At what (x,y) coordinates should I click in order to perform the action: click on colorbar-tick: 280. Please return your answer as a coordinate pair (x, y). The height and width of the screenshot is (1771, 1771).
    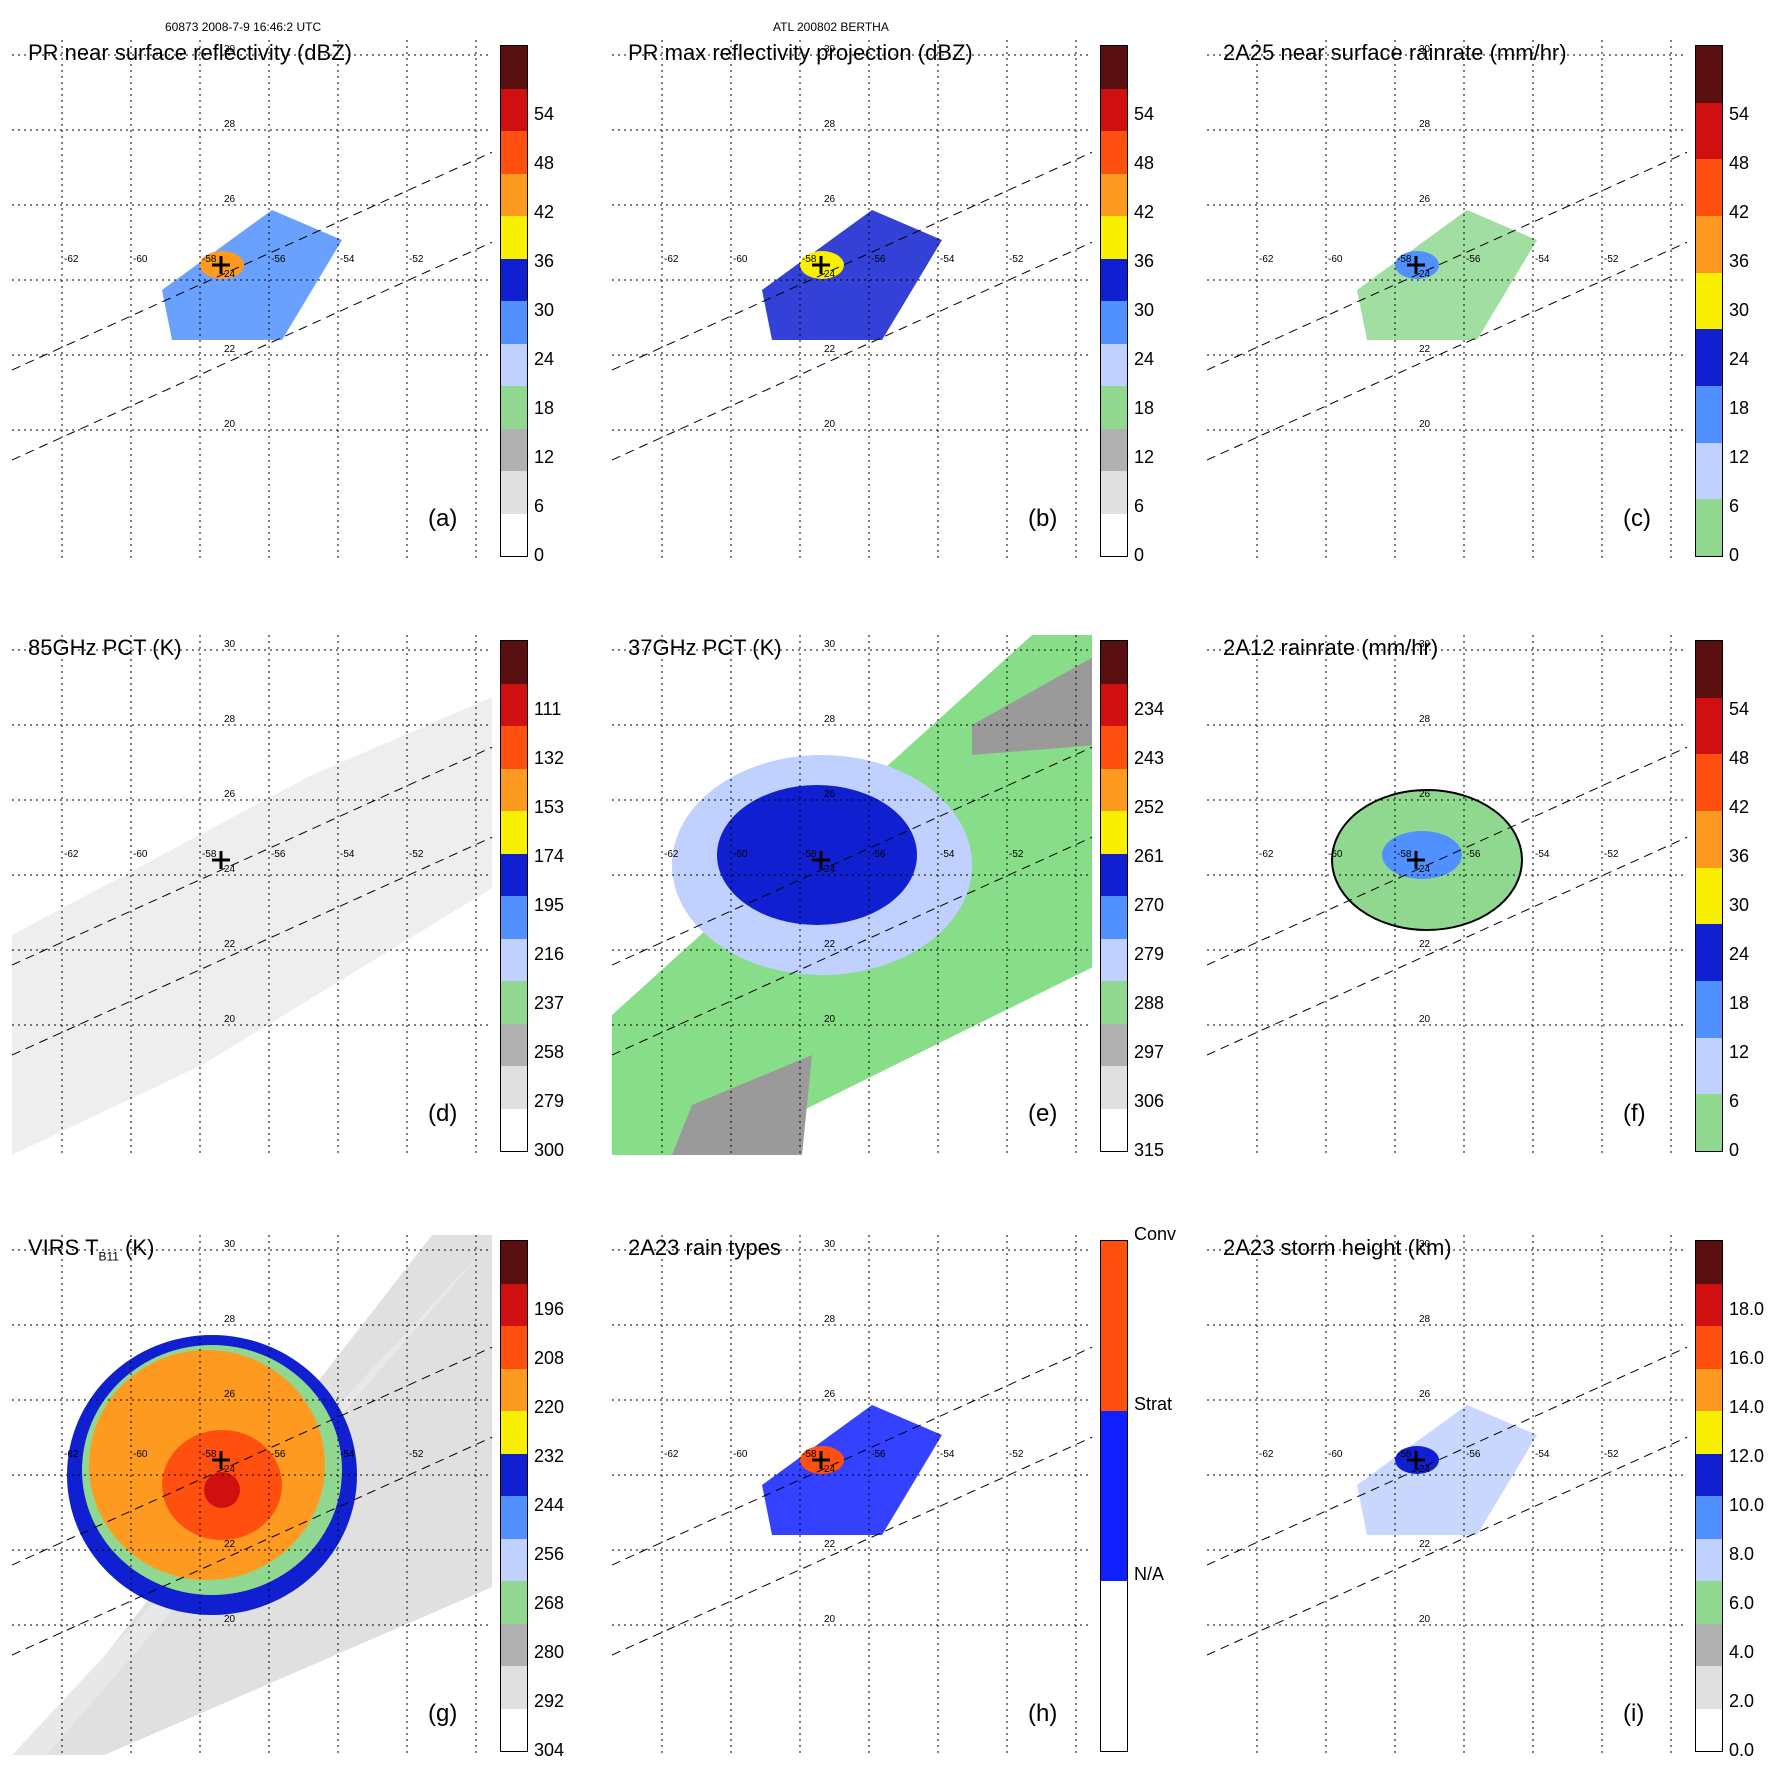
    Looking at the image, I should click on (549, 1651).